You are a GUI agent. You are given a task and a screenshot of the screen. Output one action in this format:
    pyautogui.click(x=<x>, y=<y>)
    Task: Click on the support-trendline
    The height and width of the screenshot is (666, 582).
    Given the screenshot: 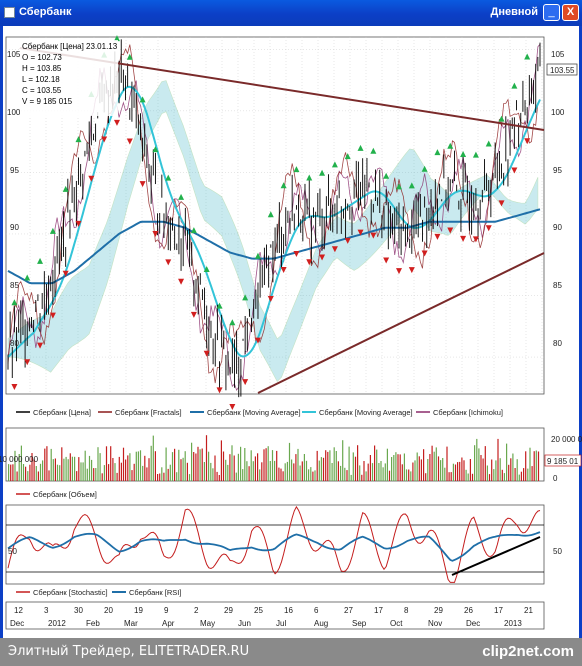 What is the action you would take?
    pyautogui.click(x=401, y=323)
    